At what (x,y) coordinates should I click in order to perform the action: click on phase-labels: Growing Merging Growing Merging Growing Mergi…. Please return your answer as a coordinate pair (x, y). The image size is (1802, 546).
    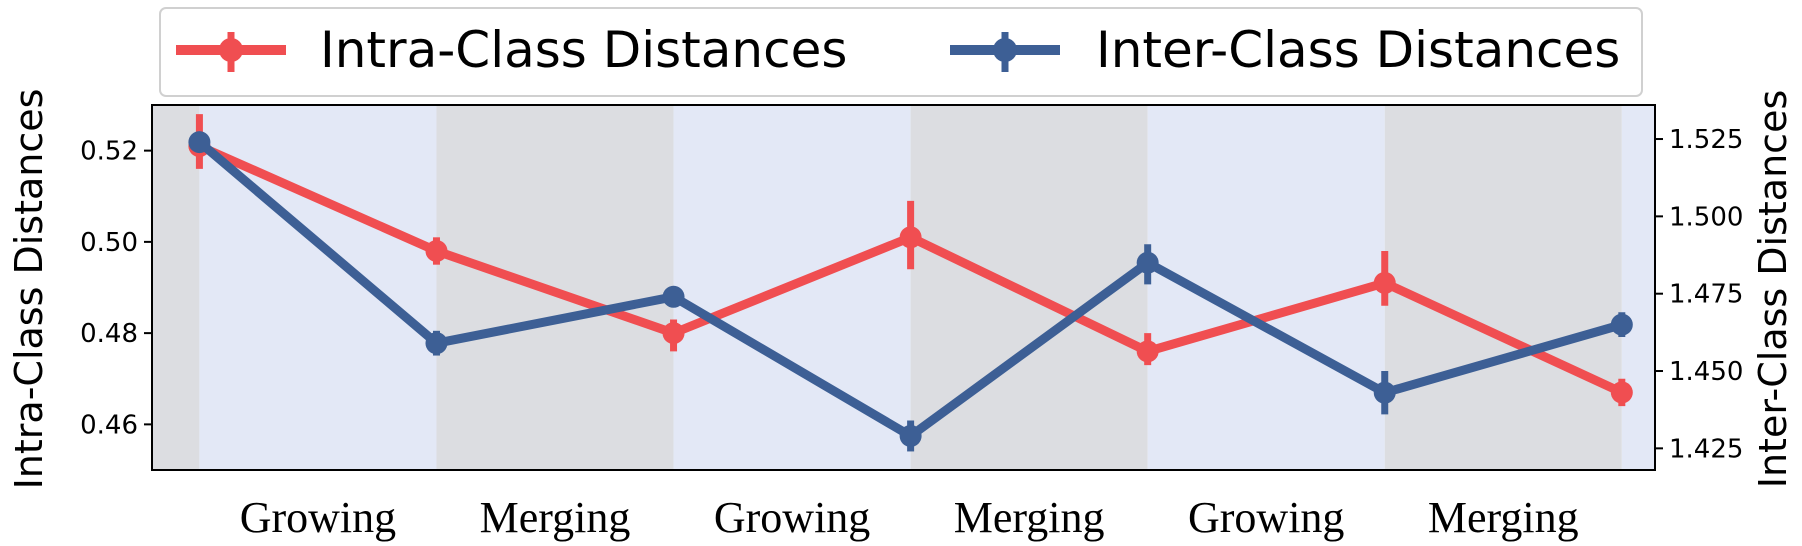
    Looking at the image, I should click on (909, 517).